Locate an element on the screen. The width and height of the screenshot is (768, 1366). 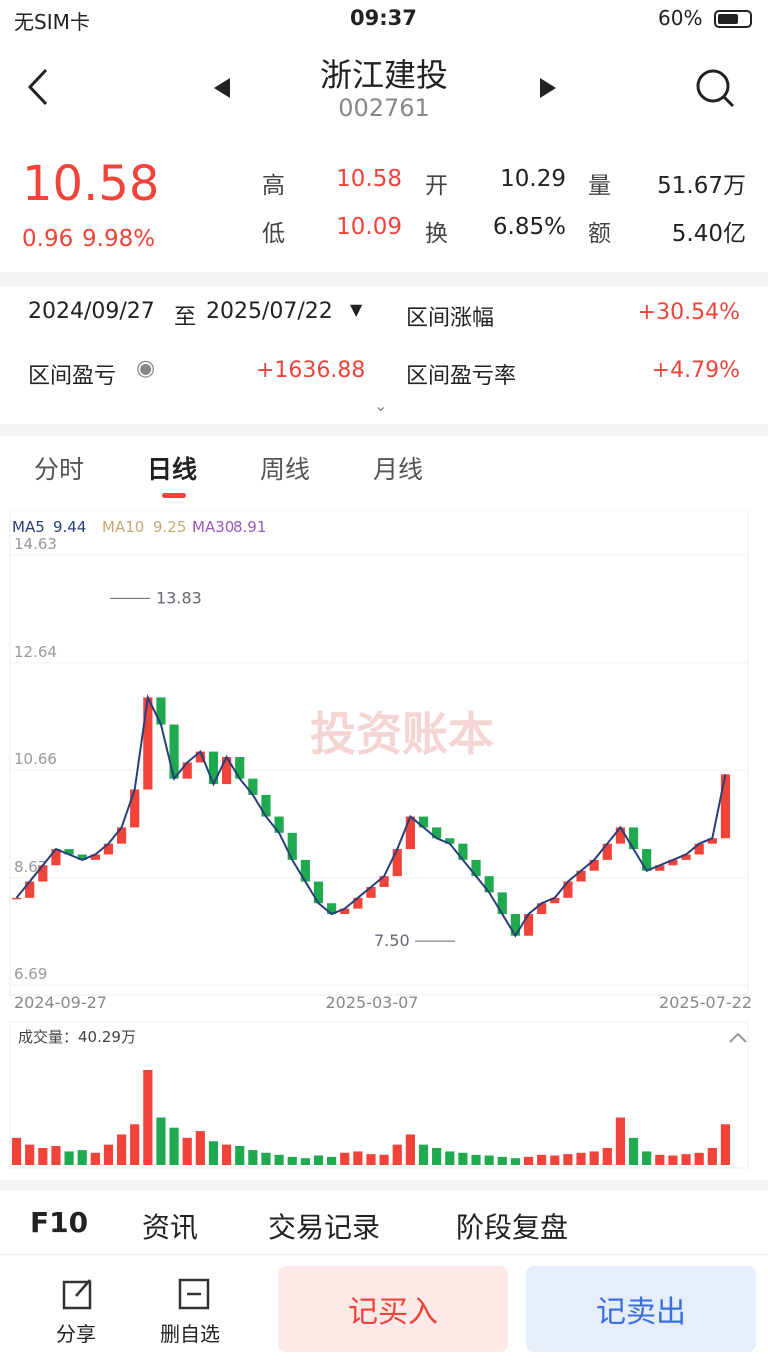
price: 10.58 is located at coordinates (91, 184).